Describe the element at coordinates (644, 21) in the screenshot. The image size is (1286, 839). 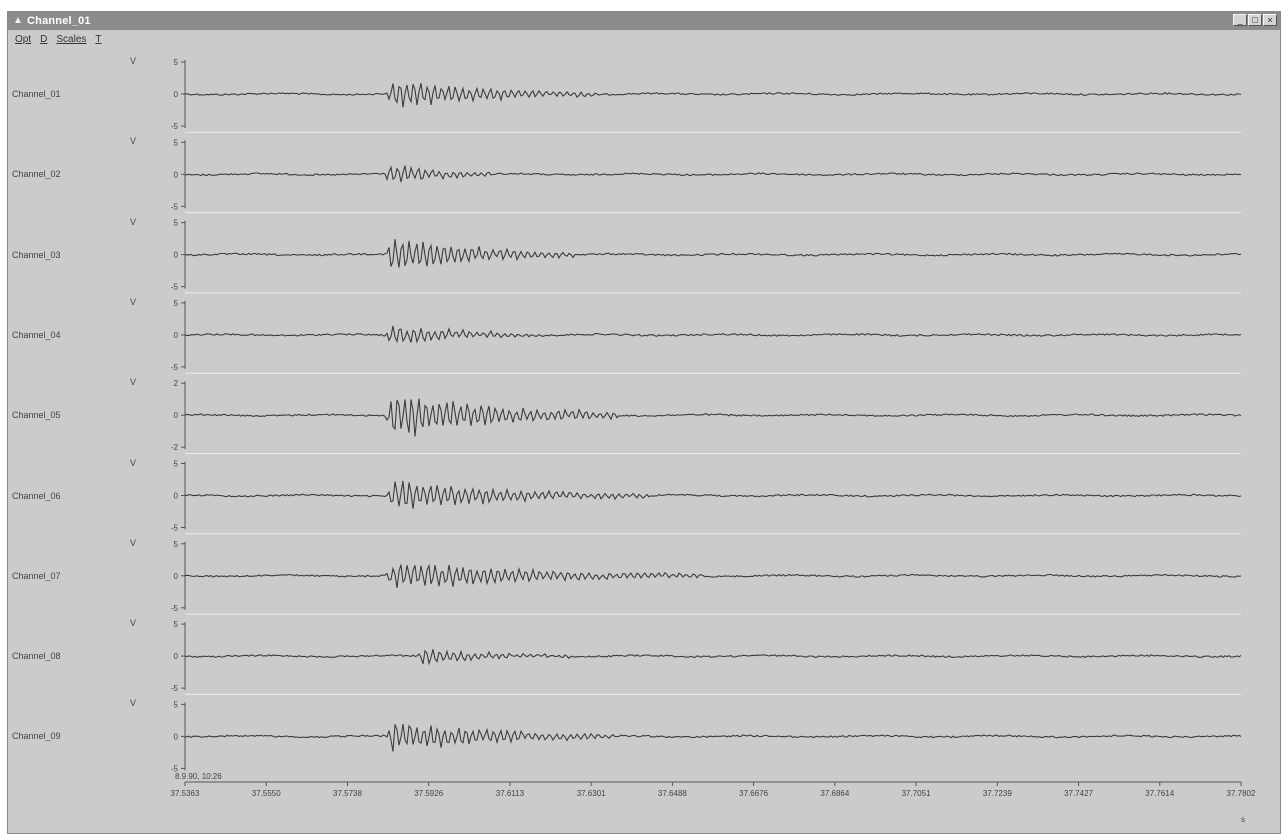
I see `title-bar: ▲ Channel_01 _ □ ×` at that location.